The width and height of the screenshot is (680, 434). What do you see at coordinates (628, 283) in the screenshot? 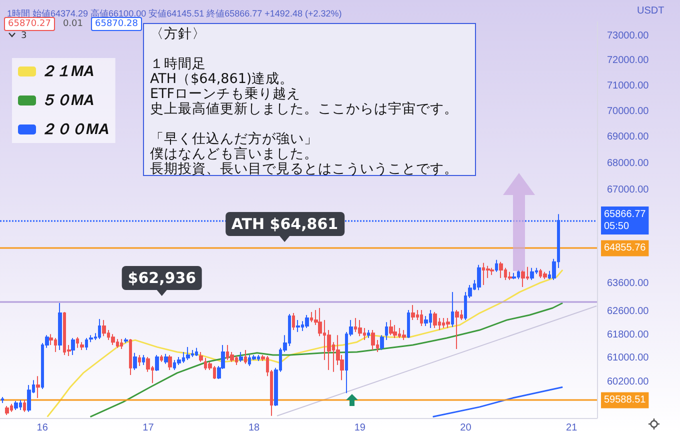
I see `y-tick-label: 63600.00` at bounding box center [628, 283].